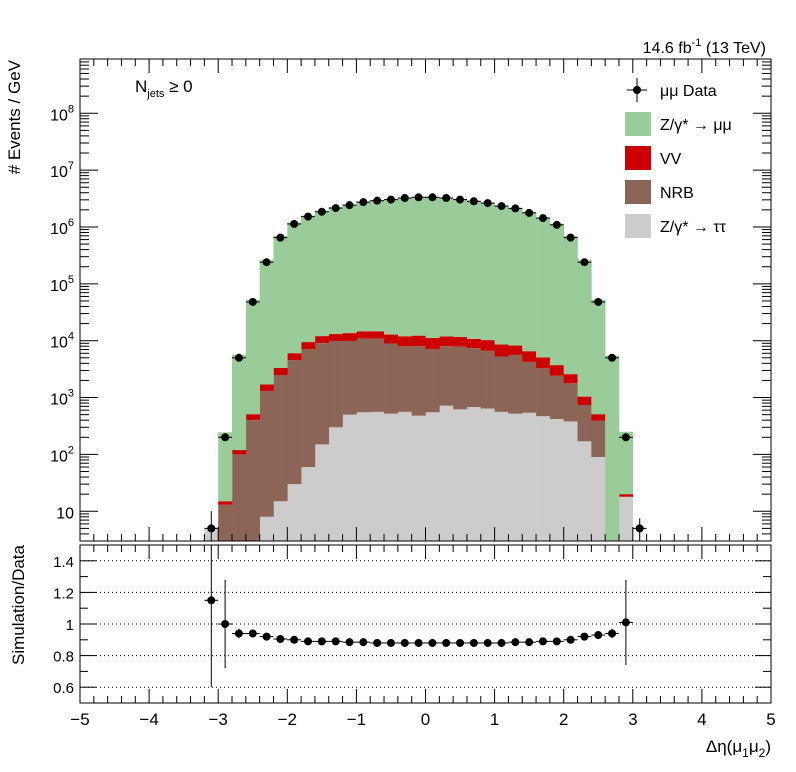 The height and width of the screenshot is (772, 796). I want to click on x-tick-label: 4, so click(701, 719).